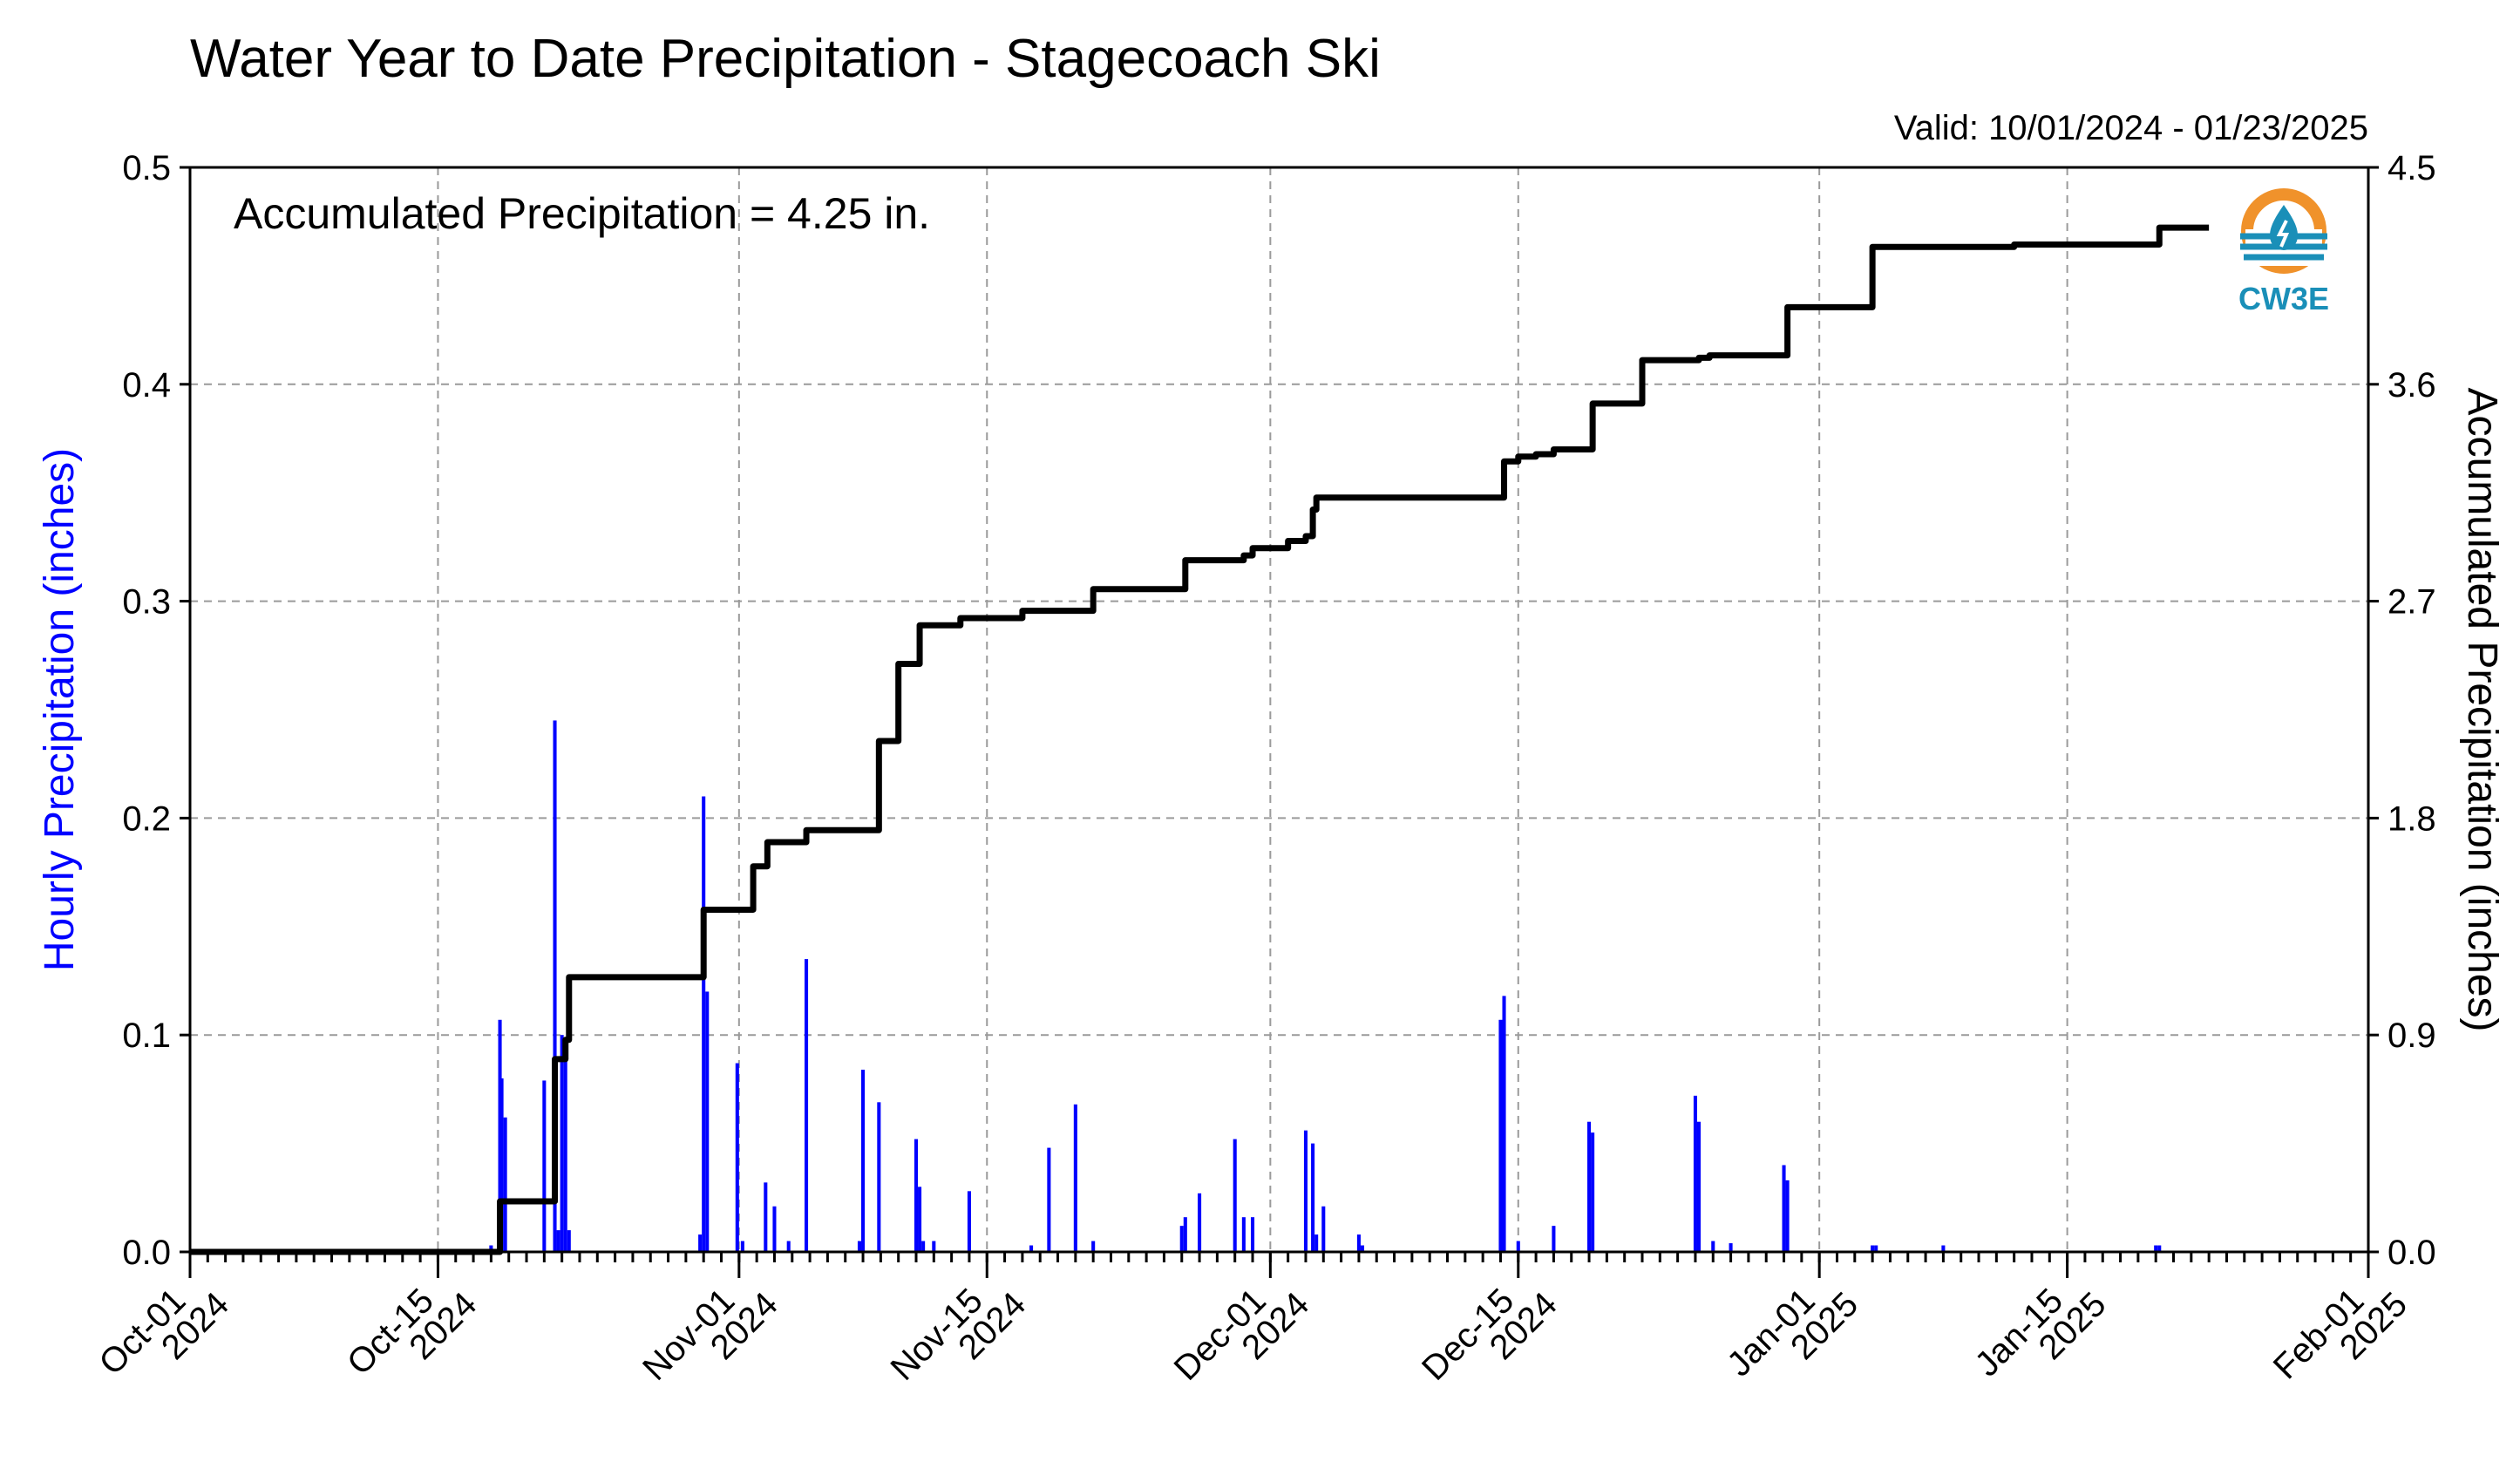  What do you see at coordinates (60, 709) in the screenshot?
I see `y-axis-label-left: Hourly Precipitation (inches)` at bounding box center [60, 709].